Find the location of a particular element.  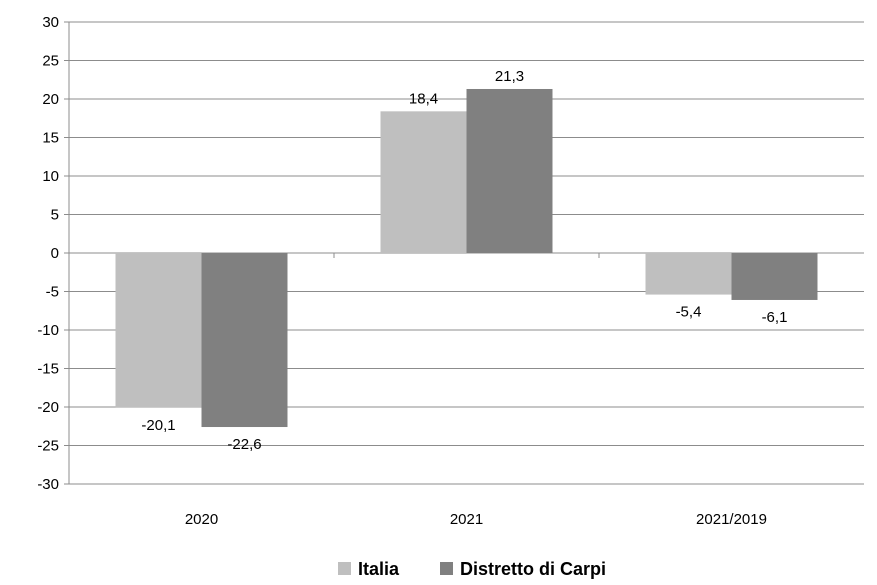

y-tick-label: 15 is located at coordinates (50, 138).